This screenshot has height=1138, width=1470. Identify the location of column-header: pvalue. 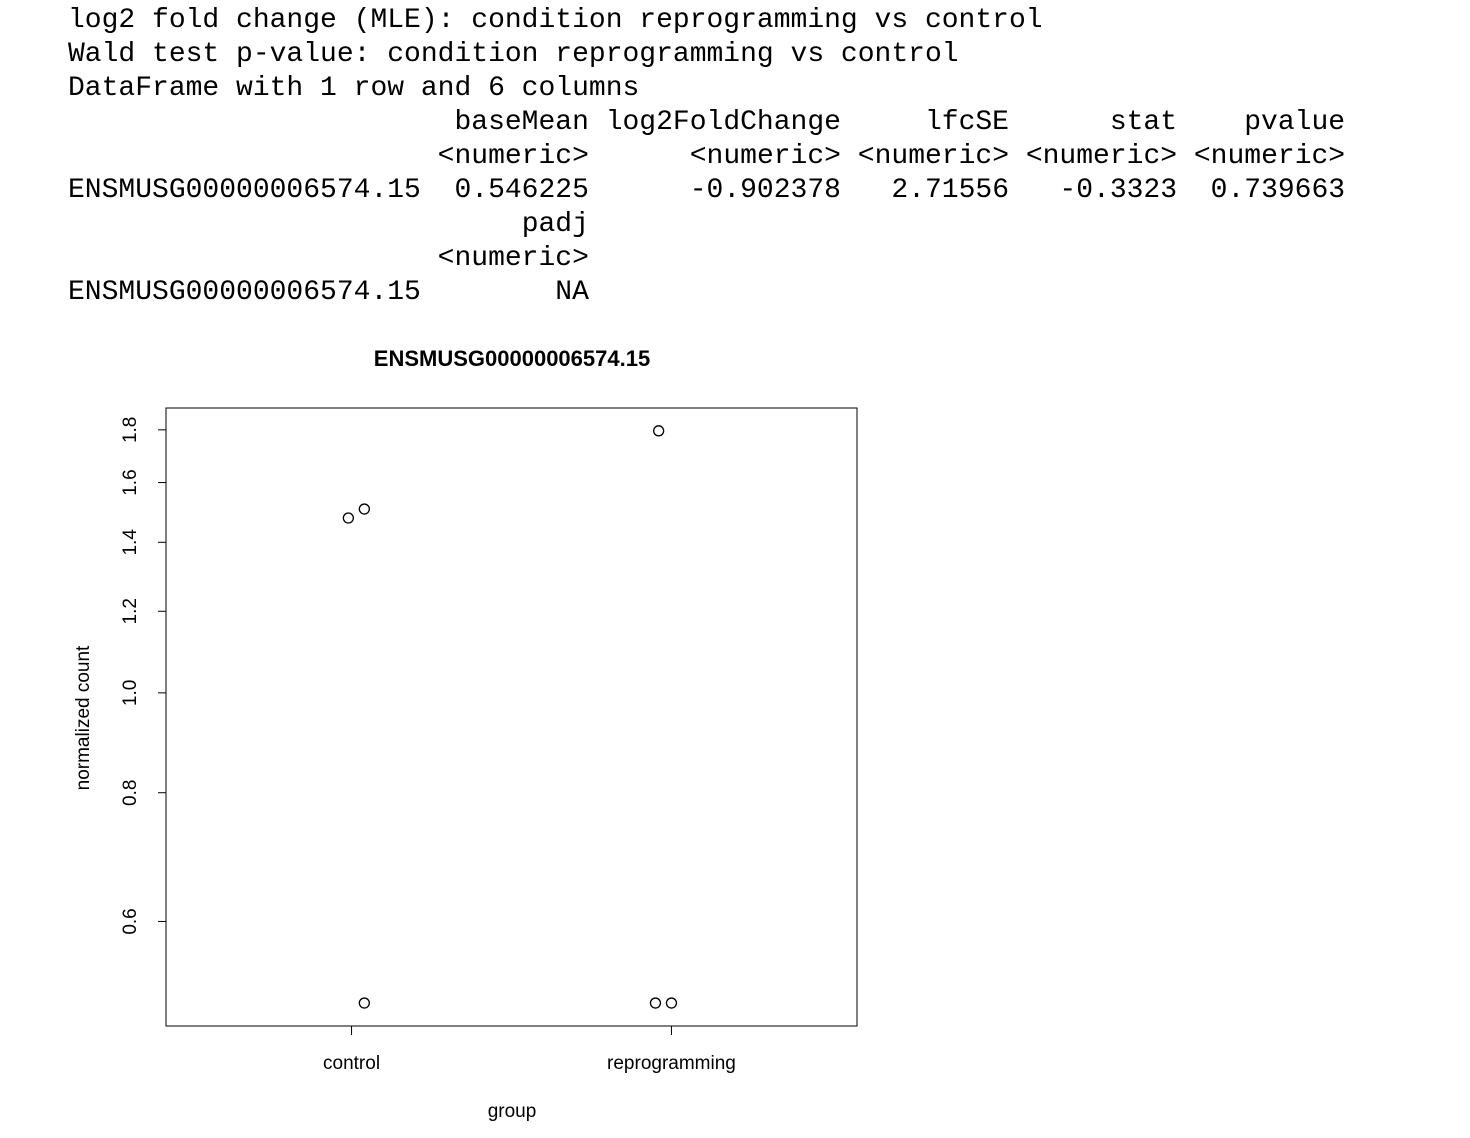
(1295, 122).